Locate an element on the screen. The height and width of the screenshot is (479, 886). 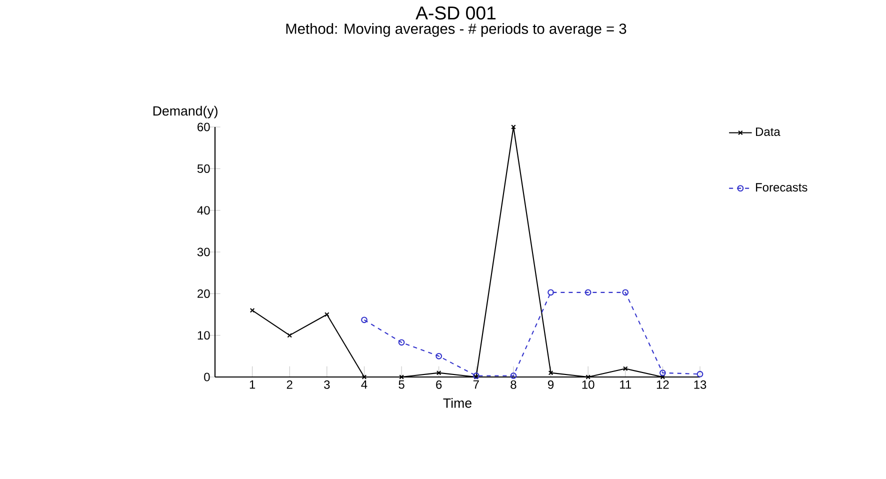
x-tick-label: 11 is located at coordinates (626, 384).